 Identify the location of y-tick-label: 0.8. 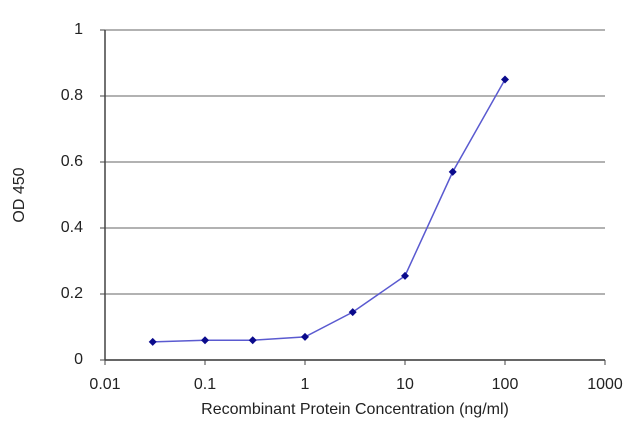
(72, 95).